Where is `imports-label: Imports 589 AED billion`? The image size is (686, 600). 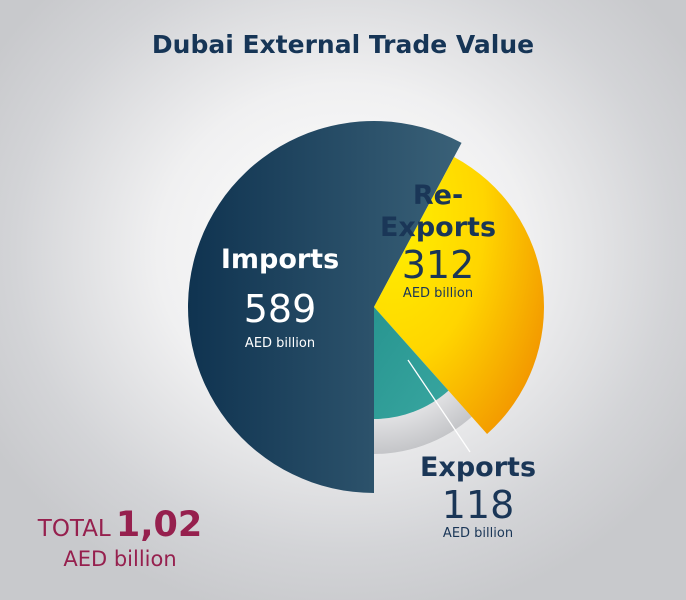 imports-label: Imports 589 AED billion is located at coordinates (280, 298).